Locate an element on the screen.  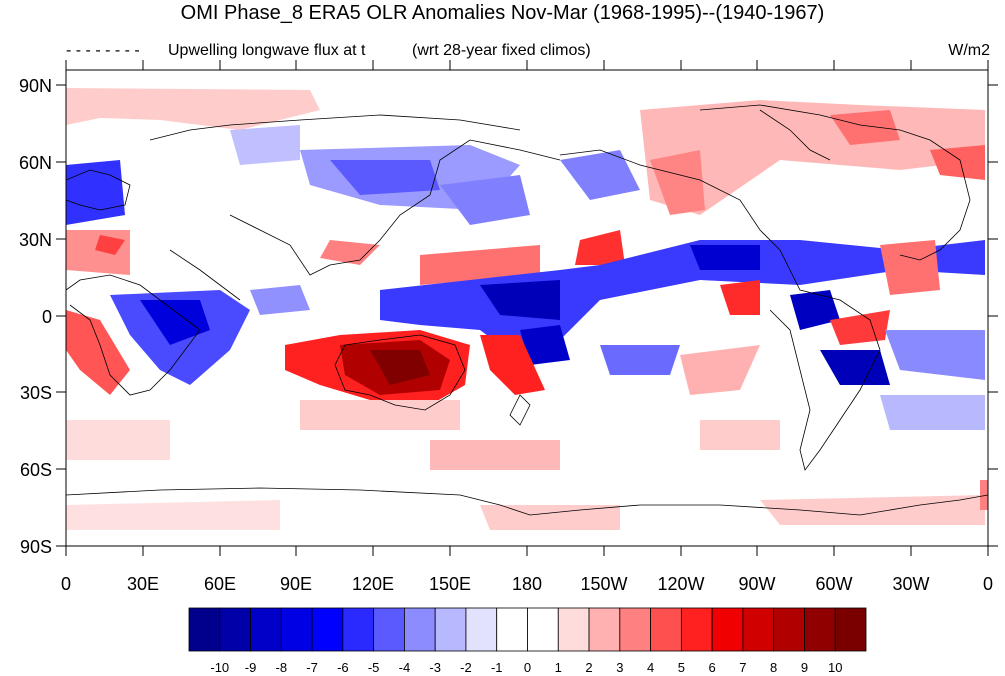
lon-label: 30W is located at coordinates (910, 584).